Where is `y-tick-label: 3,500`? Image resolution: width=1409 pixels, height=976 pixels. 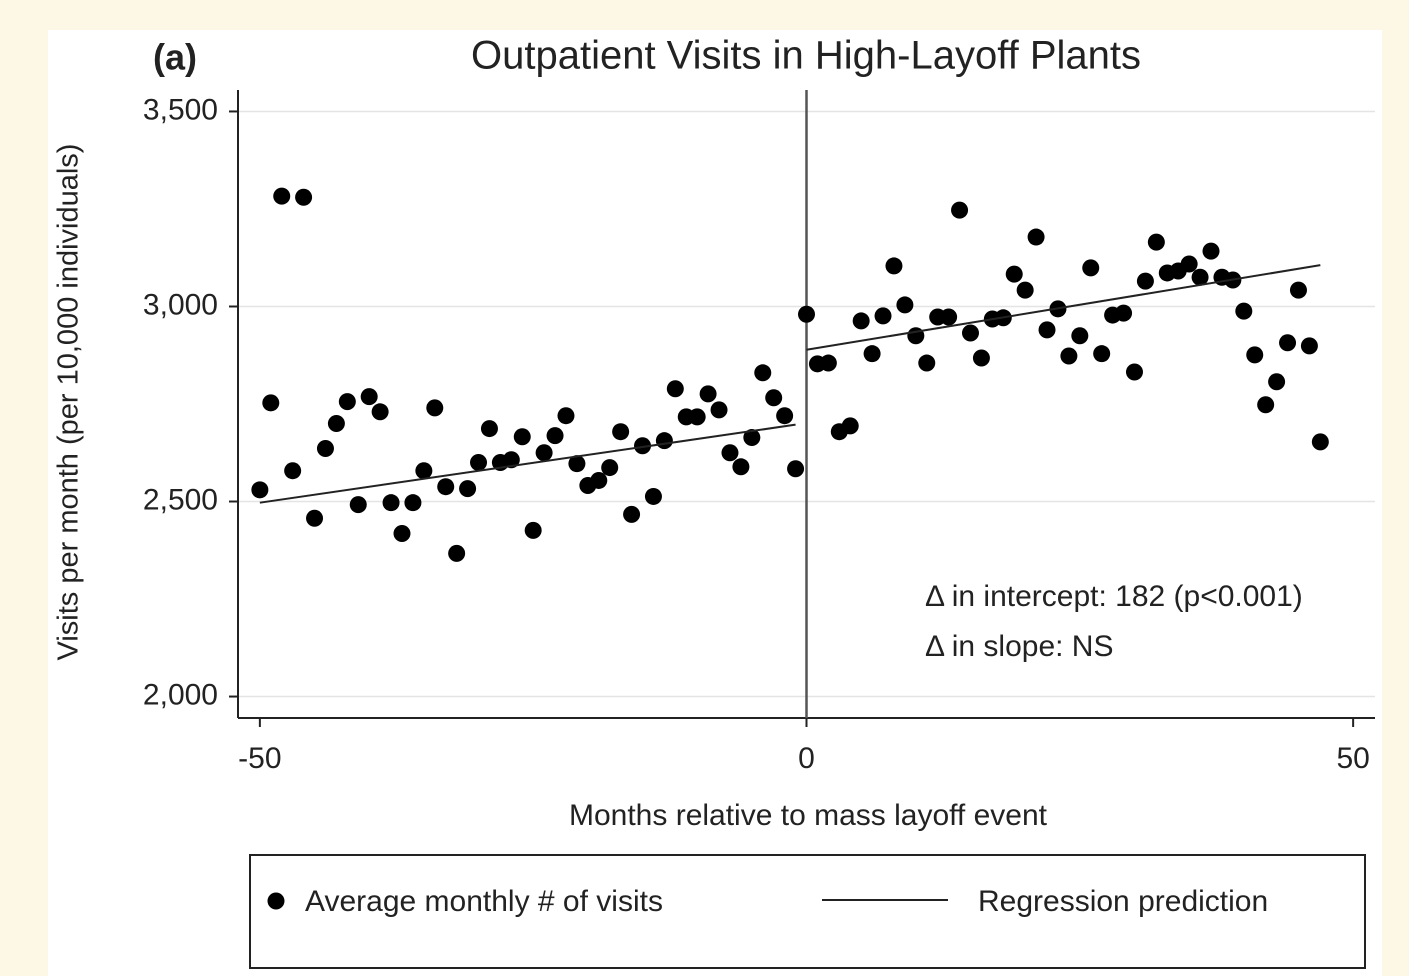 y-tick-label: 3,500 is located at coordinates (180, 109).